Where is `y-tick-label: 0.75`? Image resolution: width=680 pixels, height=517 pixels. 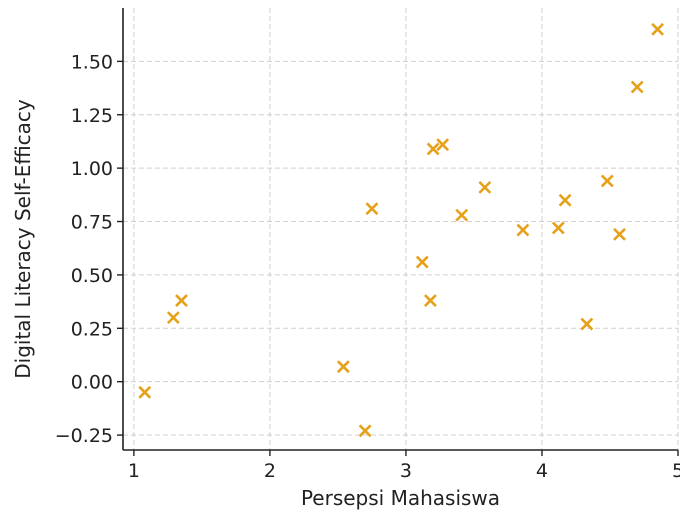 y-tick-label: 0.75 is located at coordinates (92, 223).